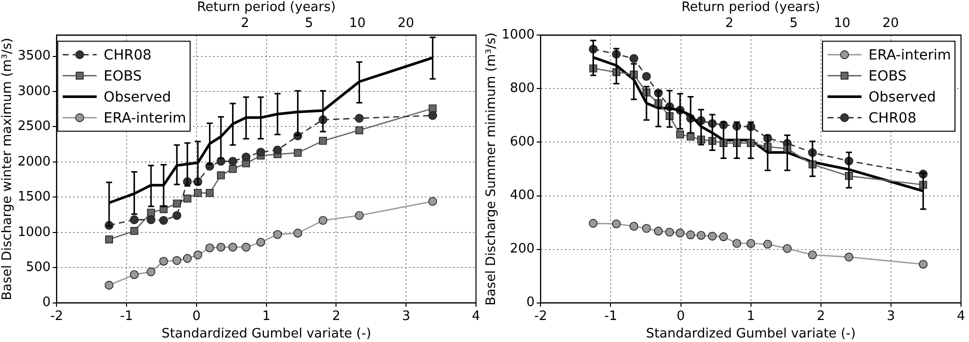 This screenshot has height=342, width=969. I want to click on y-tick-label: 3000, so click(34, 91).